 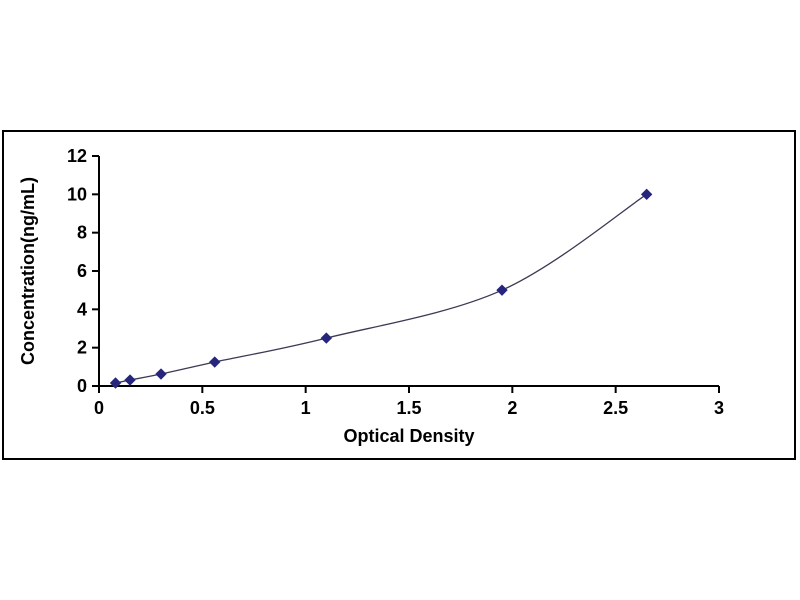 What do you see at coordinates (719, 408) in the screenshot?
I see `x-tick-label: 3` at bounding box center [719, 408].